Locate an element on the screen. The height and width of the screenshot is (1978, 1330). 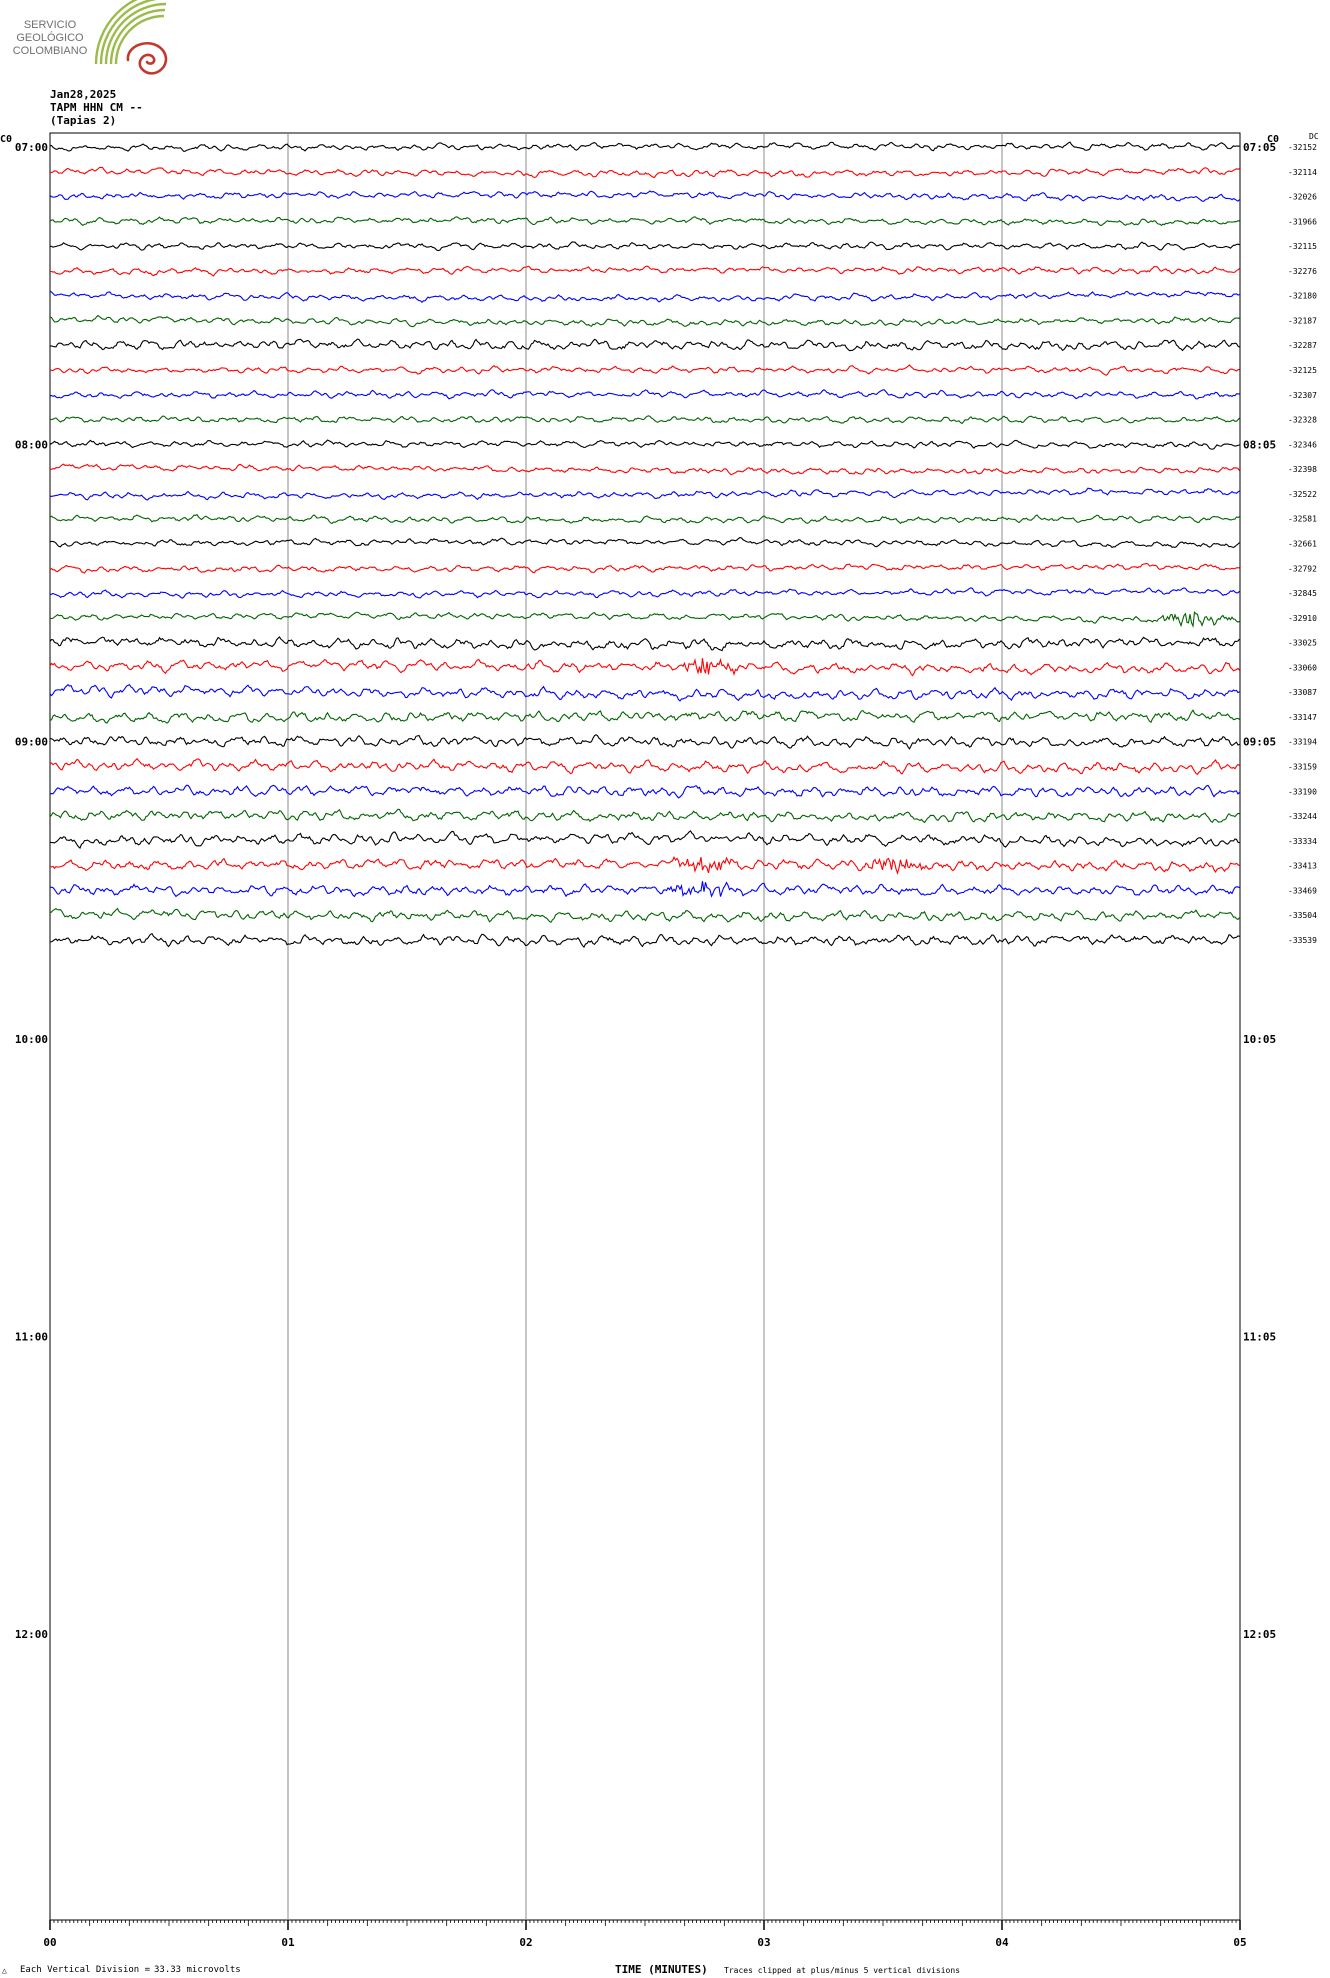
left-hour-label: 10:00 is located at coordinates (31, 1039).